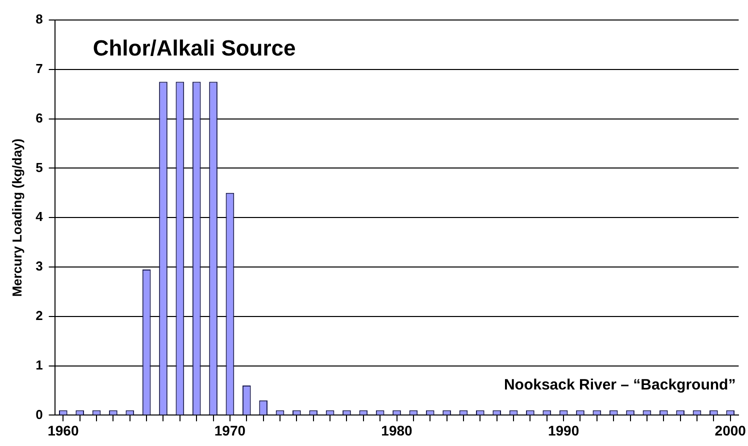  Describe the element at coordinates (230, 430) in the screenshot. I see `x-tick-label: 1970` at that location.